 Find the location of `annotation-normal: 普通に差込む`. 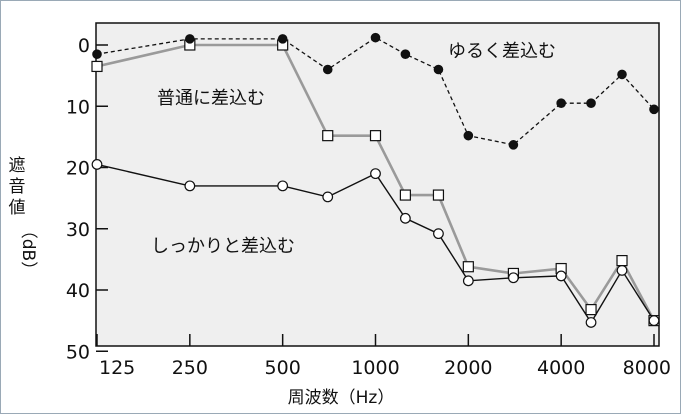

annotation-normal: 普通に差込む is located at coordinates (211, 98).